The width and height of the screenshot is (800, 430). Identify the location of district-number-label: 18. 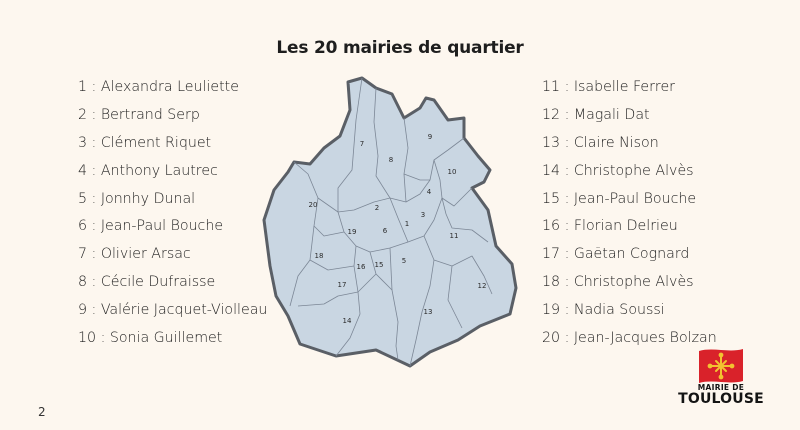
(319, 256).